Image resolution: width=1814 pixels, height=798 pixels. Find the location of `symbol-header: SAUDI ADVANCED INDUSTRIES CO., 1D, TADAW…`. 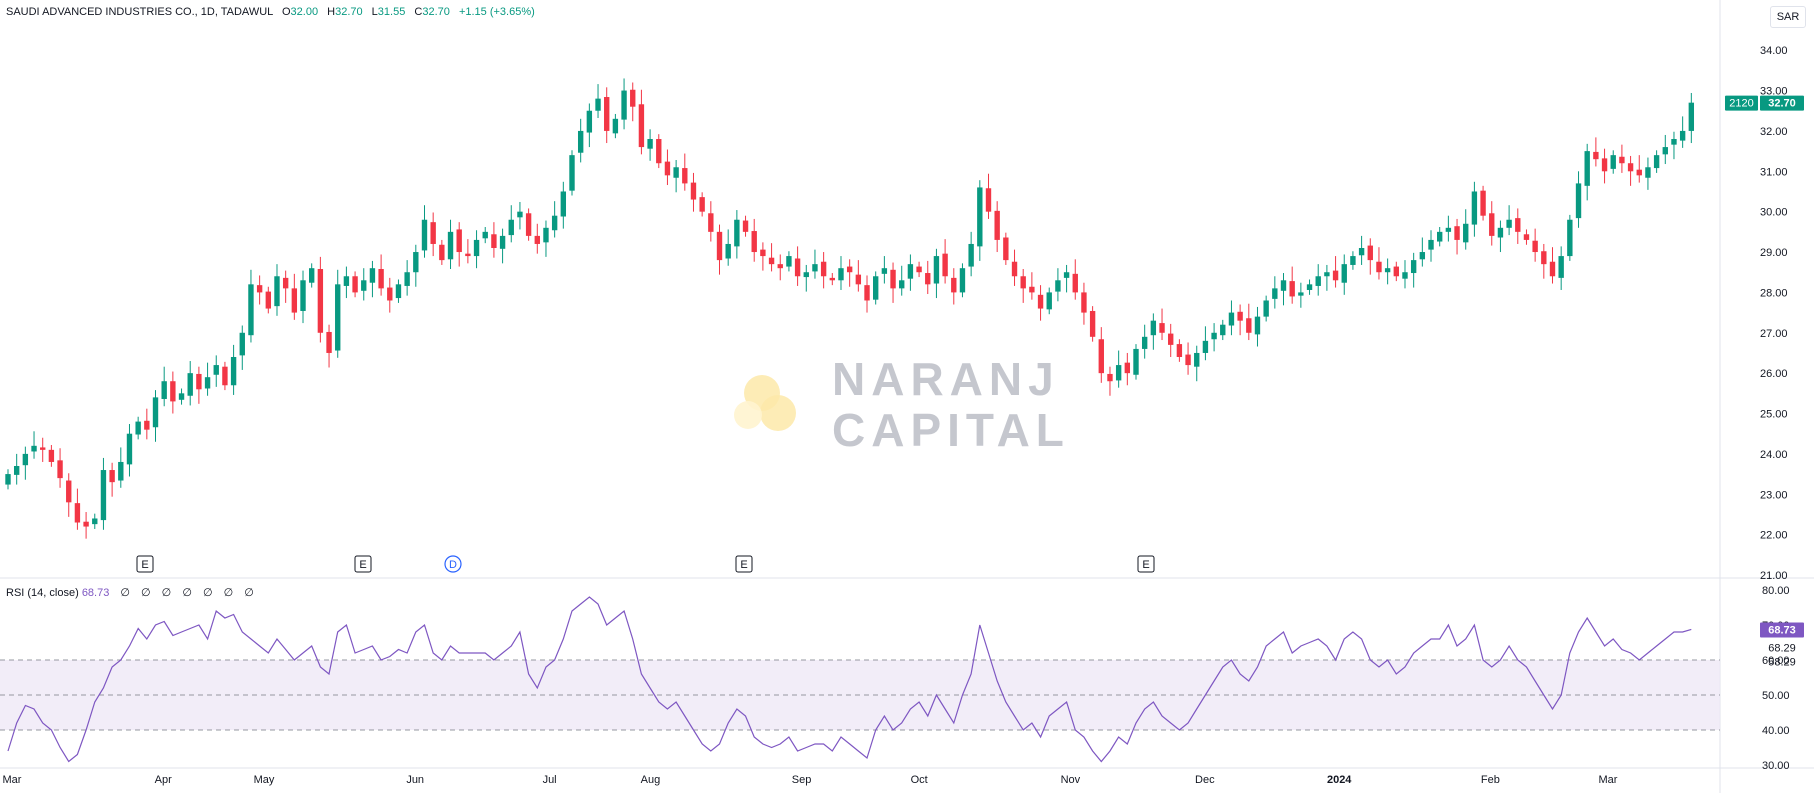

symbol-header: SAUDI ADVANCED INDUSTRIES CO., 1D, TADAW… is located at coordinates (270, 12).